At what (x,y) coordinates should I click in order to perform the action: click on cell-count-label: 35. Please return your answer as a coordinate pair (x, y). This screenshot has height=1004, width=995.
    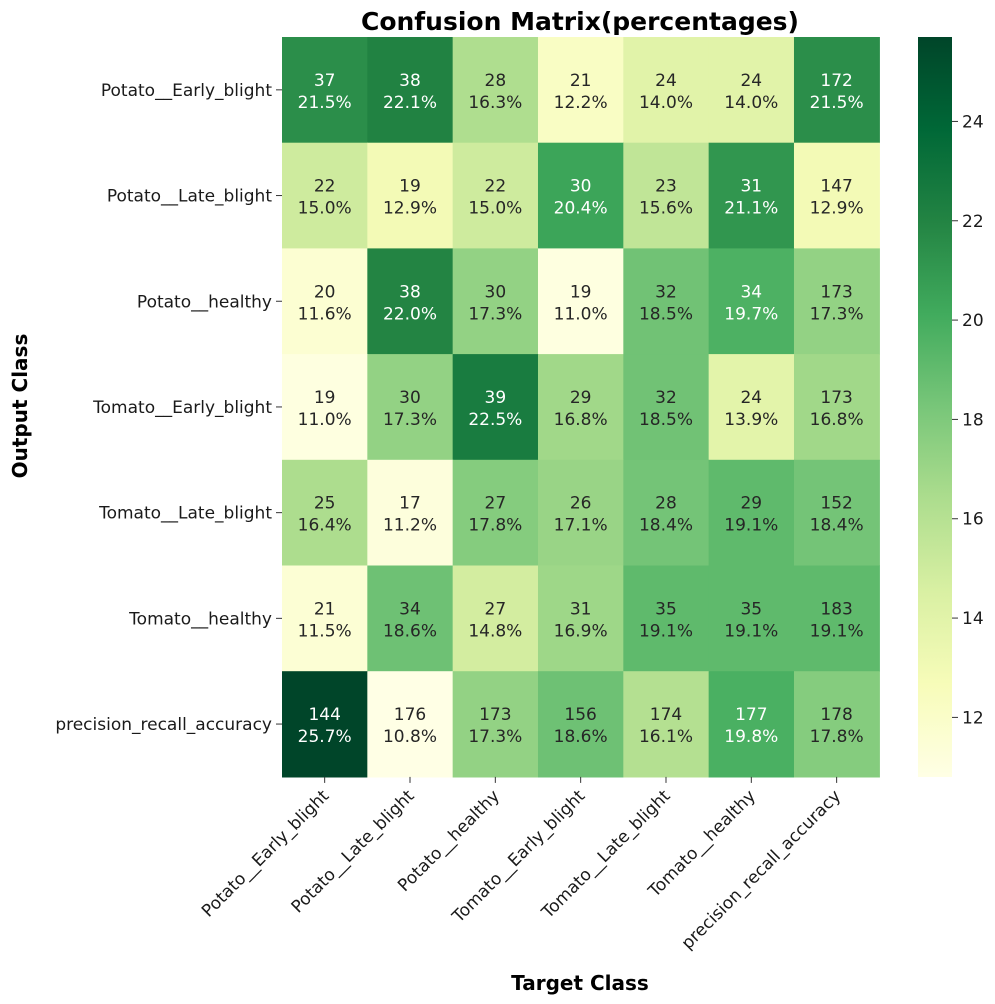
    Looking at the image, I should click on (666, 609).